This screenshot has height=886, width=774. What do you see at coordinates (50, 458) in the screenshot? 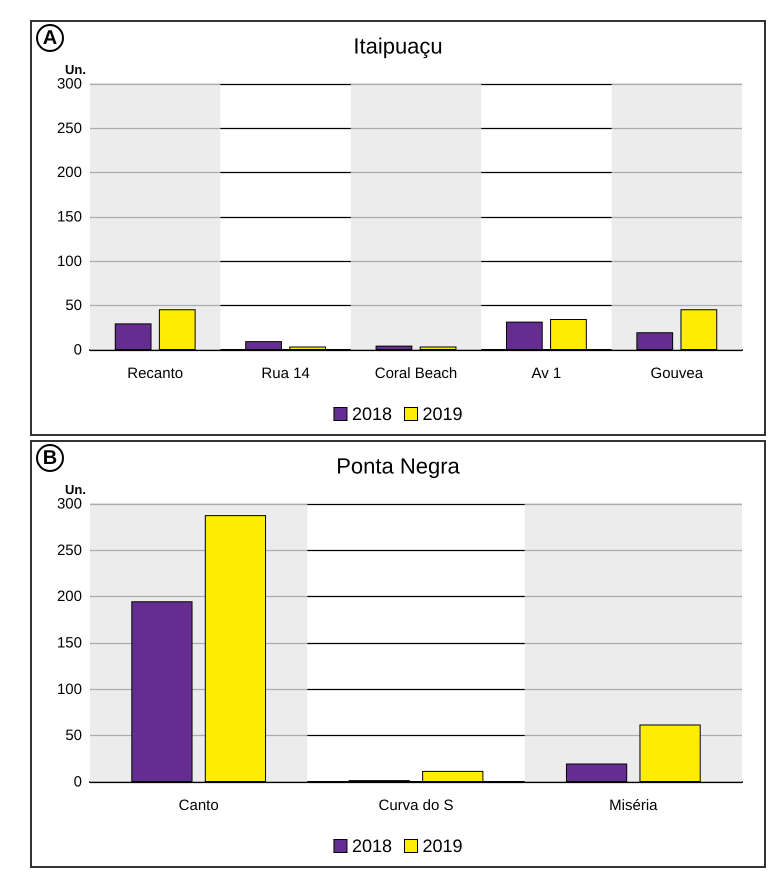
I see `text: B` at bounding box center [50, 458].